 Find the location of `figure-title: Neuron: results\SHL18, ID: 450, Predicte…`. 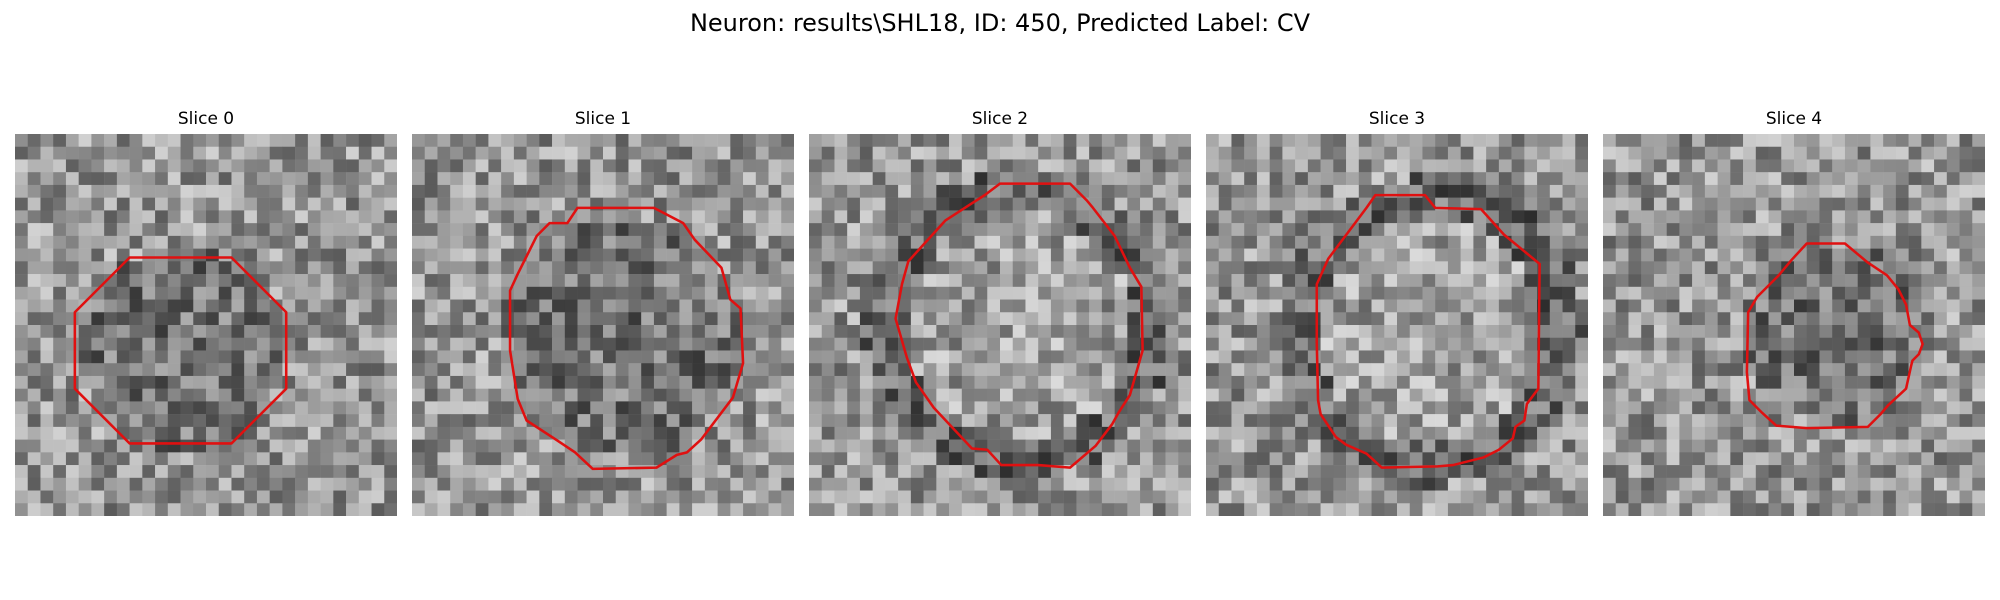

figure-title: Neuron: results\SHL18, ID: 450, Predicte… is located at coordinates (1000, 23).